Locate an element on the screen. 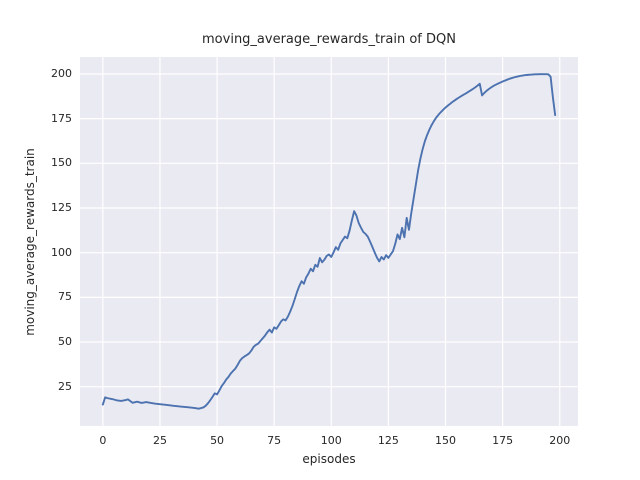 Image resolution: width=640 pixels, height=480 pixels. y-tick-label: 100 is located at coordinates (61, 252).